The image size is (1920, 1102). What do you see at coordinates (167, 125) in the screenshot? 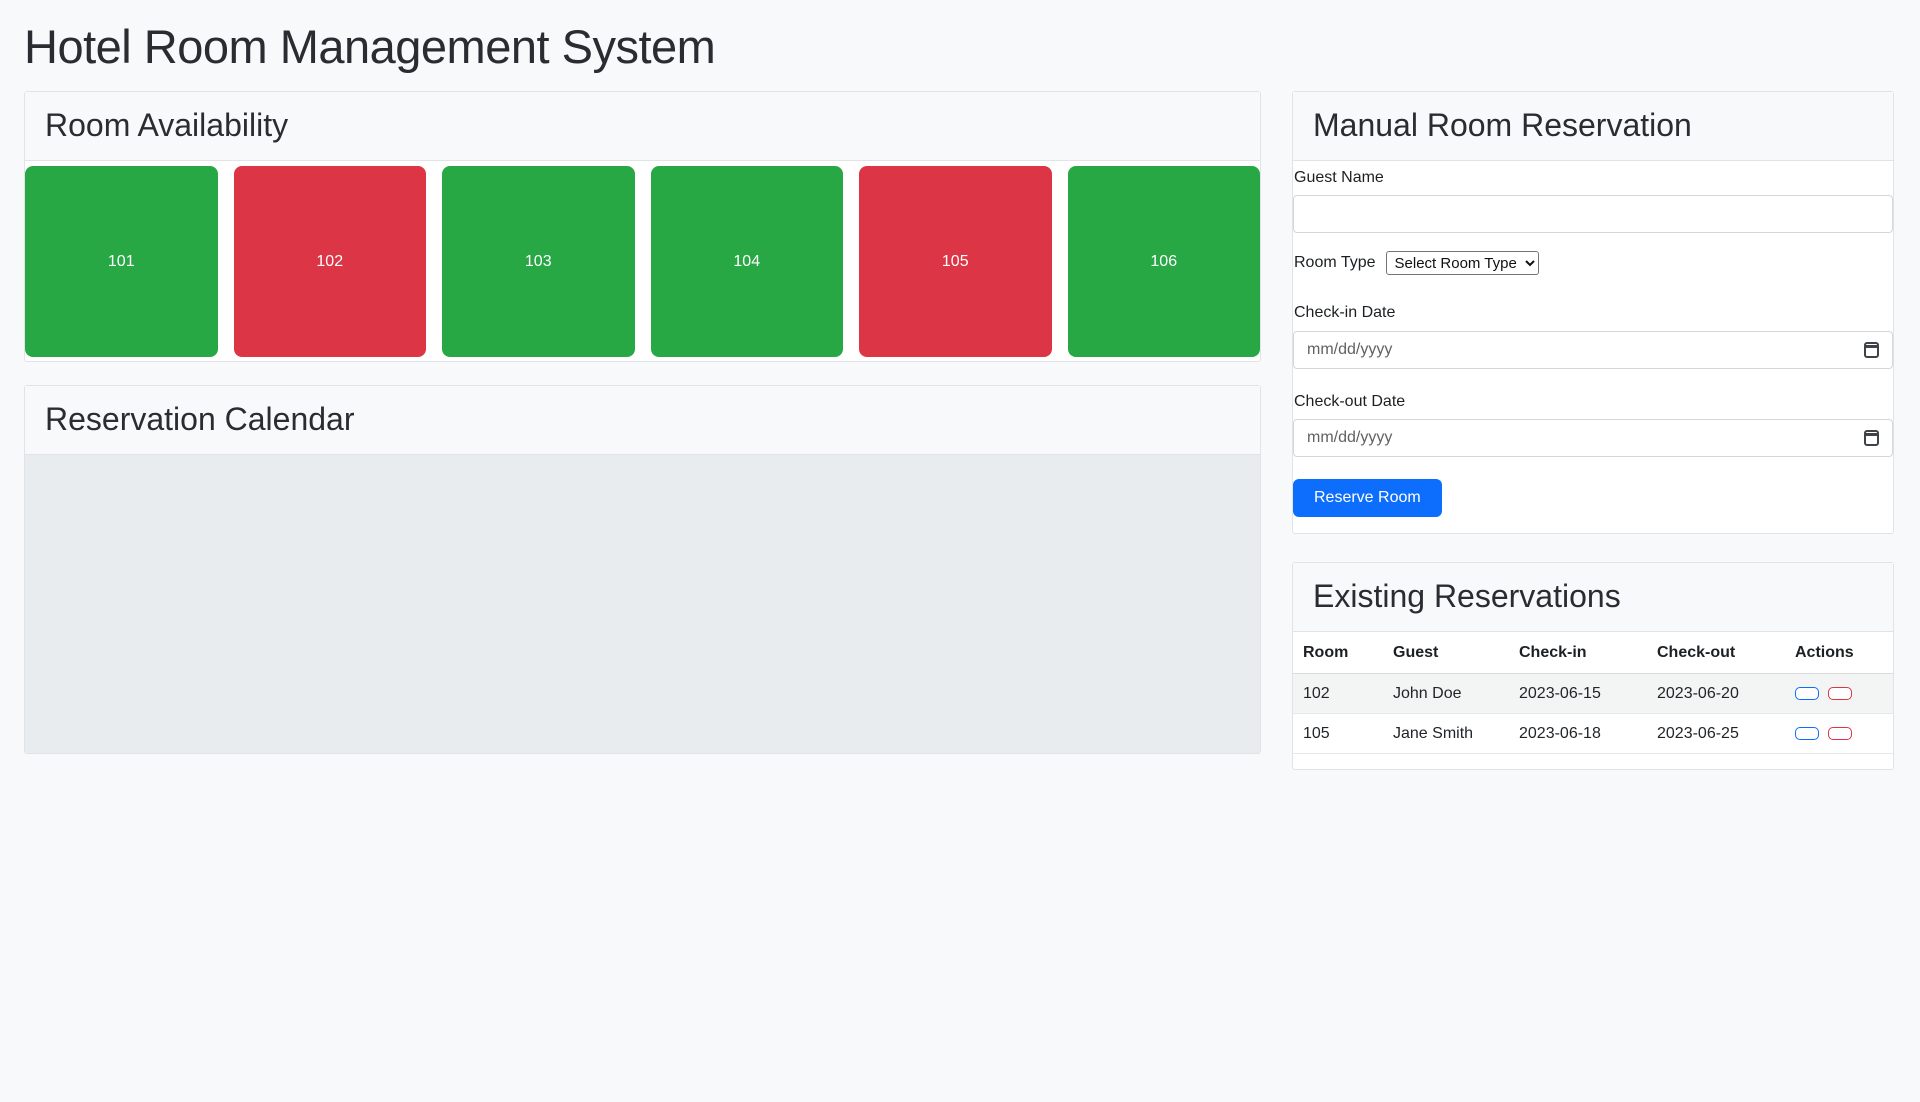
I see `room-availability-title: Room Availability` at bounding box center [167, 125].